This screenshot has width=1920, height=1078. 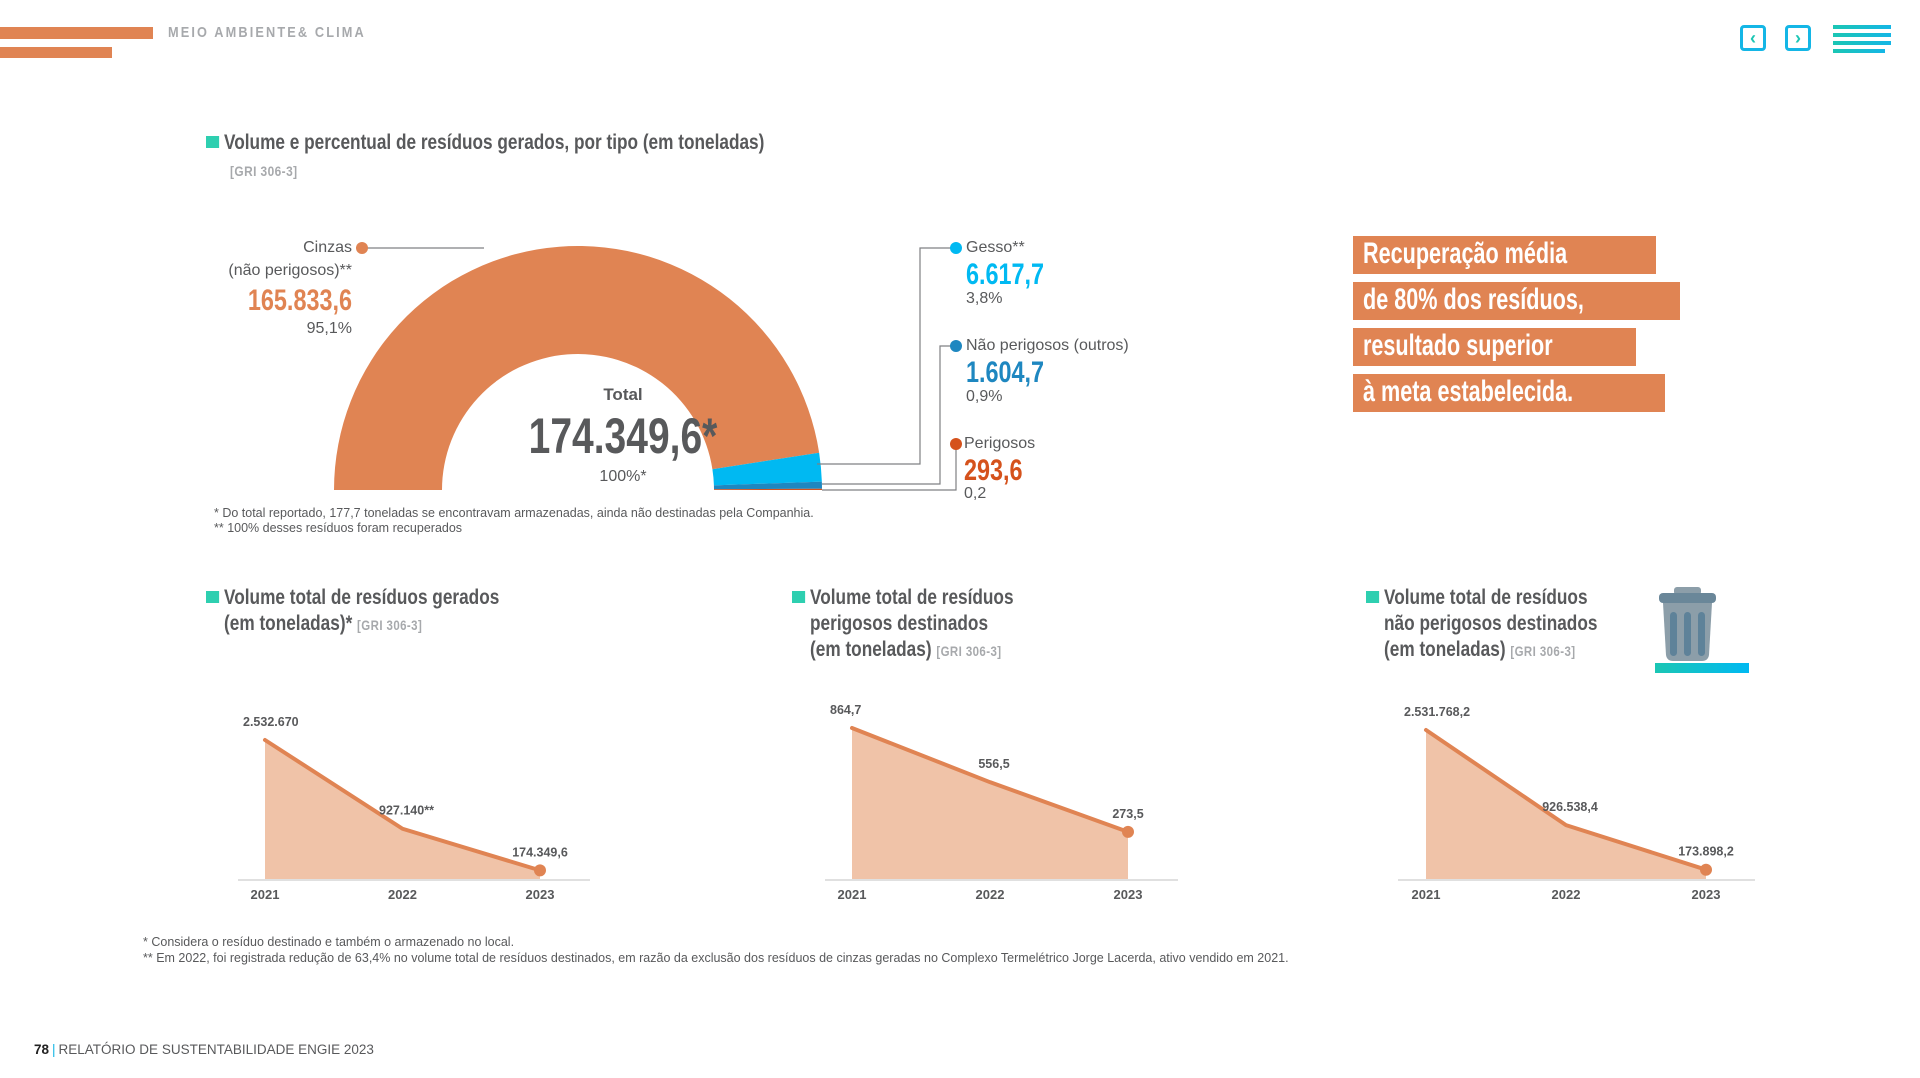 What do you see at coordinates (990, 780) in the screenshot?
I see `chart2-line` at bounding box center [990, 780].